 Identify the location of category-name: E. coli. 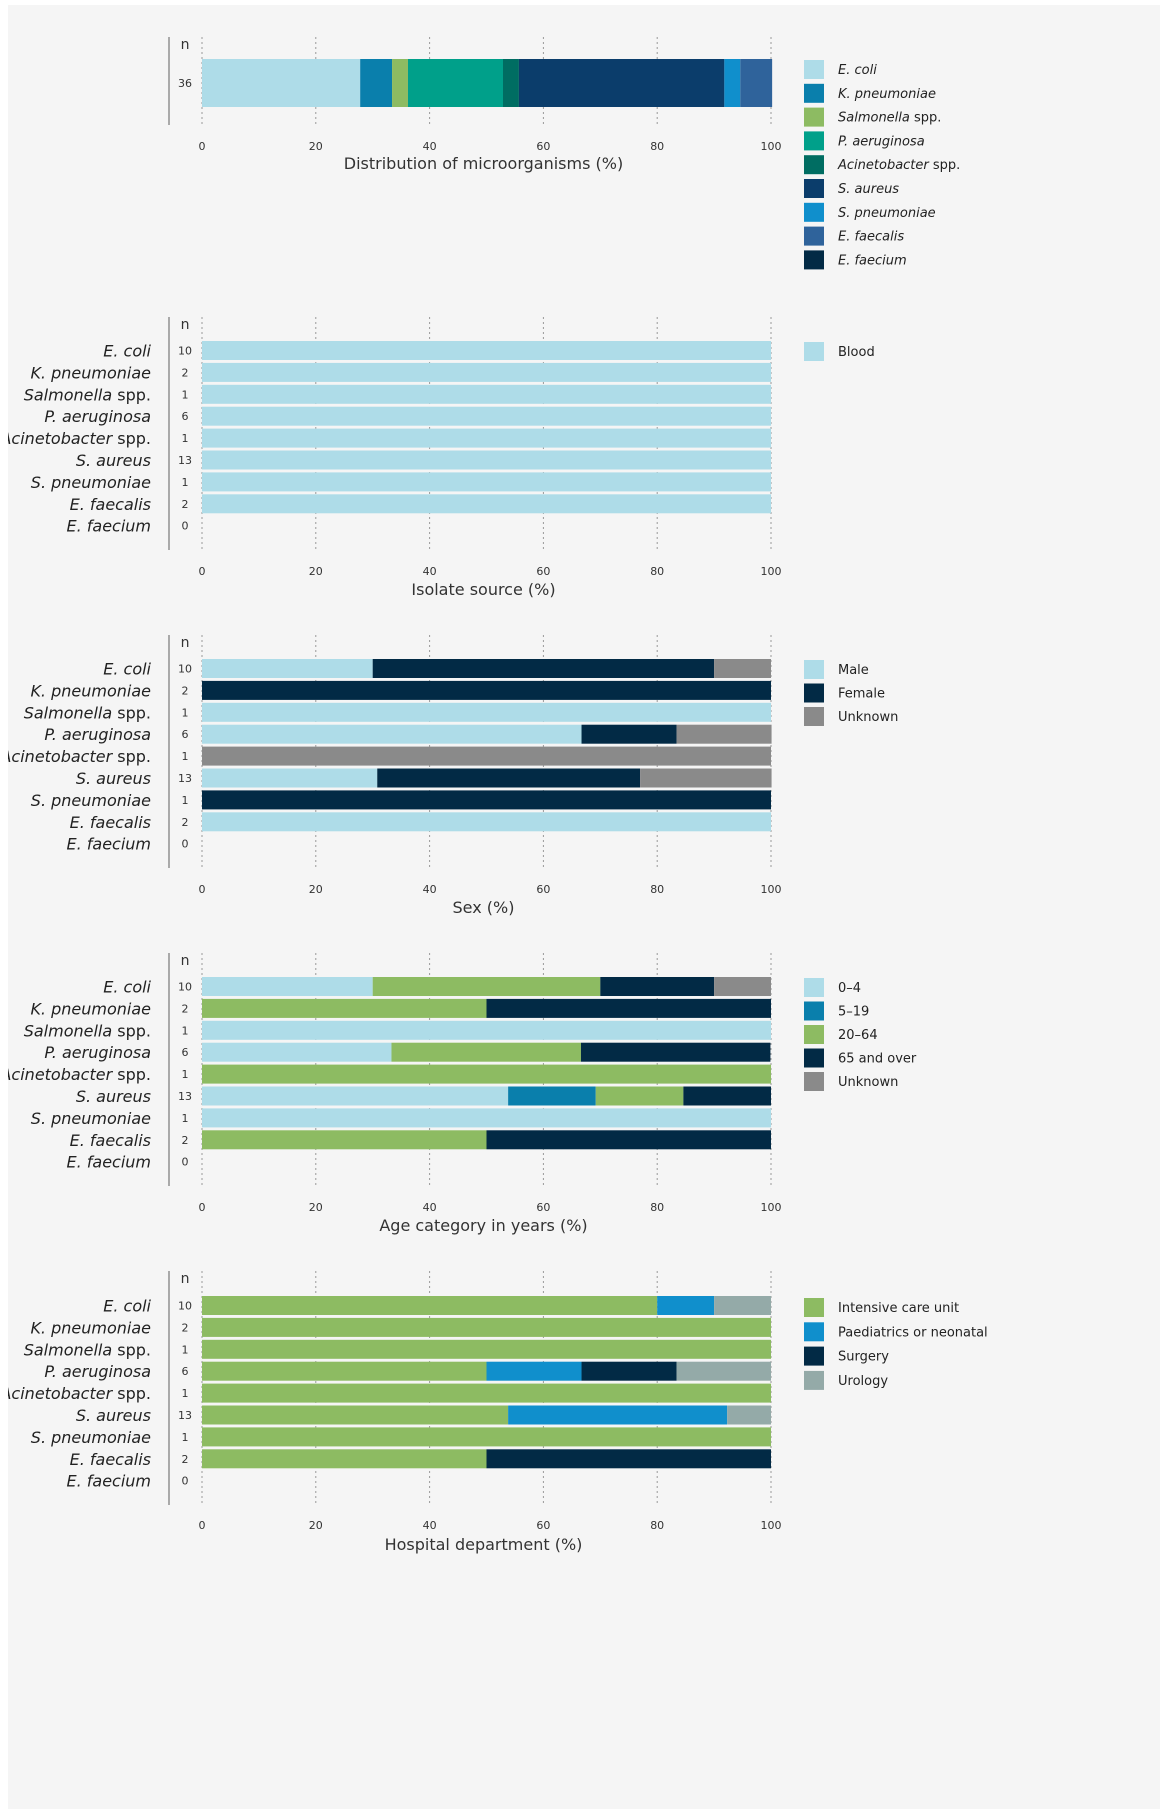
(127, 669).